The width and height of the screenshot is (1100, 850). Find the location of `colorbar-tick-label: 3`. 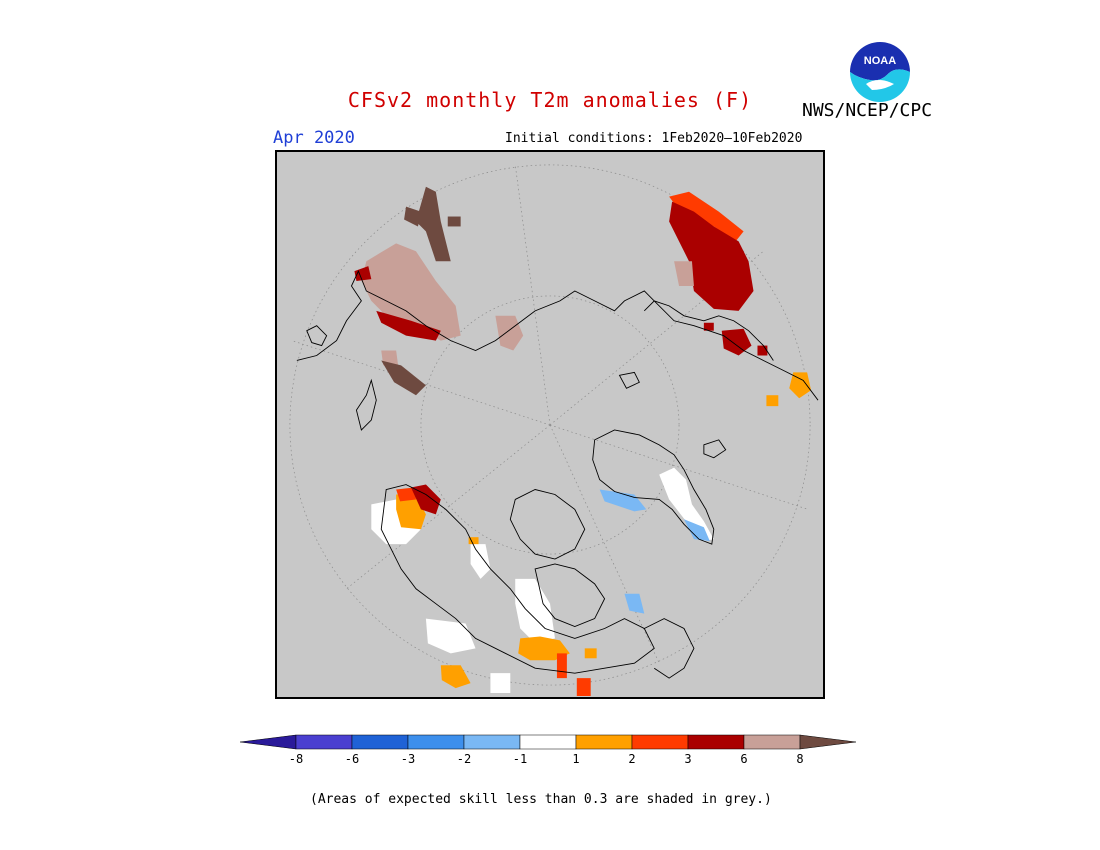

colorbar-tick-label: 3 is located at coordinates (687, 759).